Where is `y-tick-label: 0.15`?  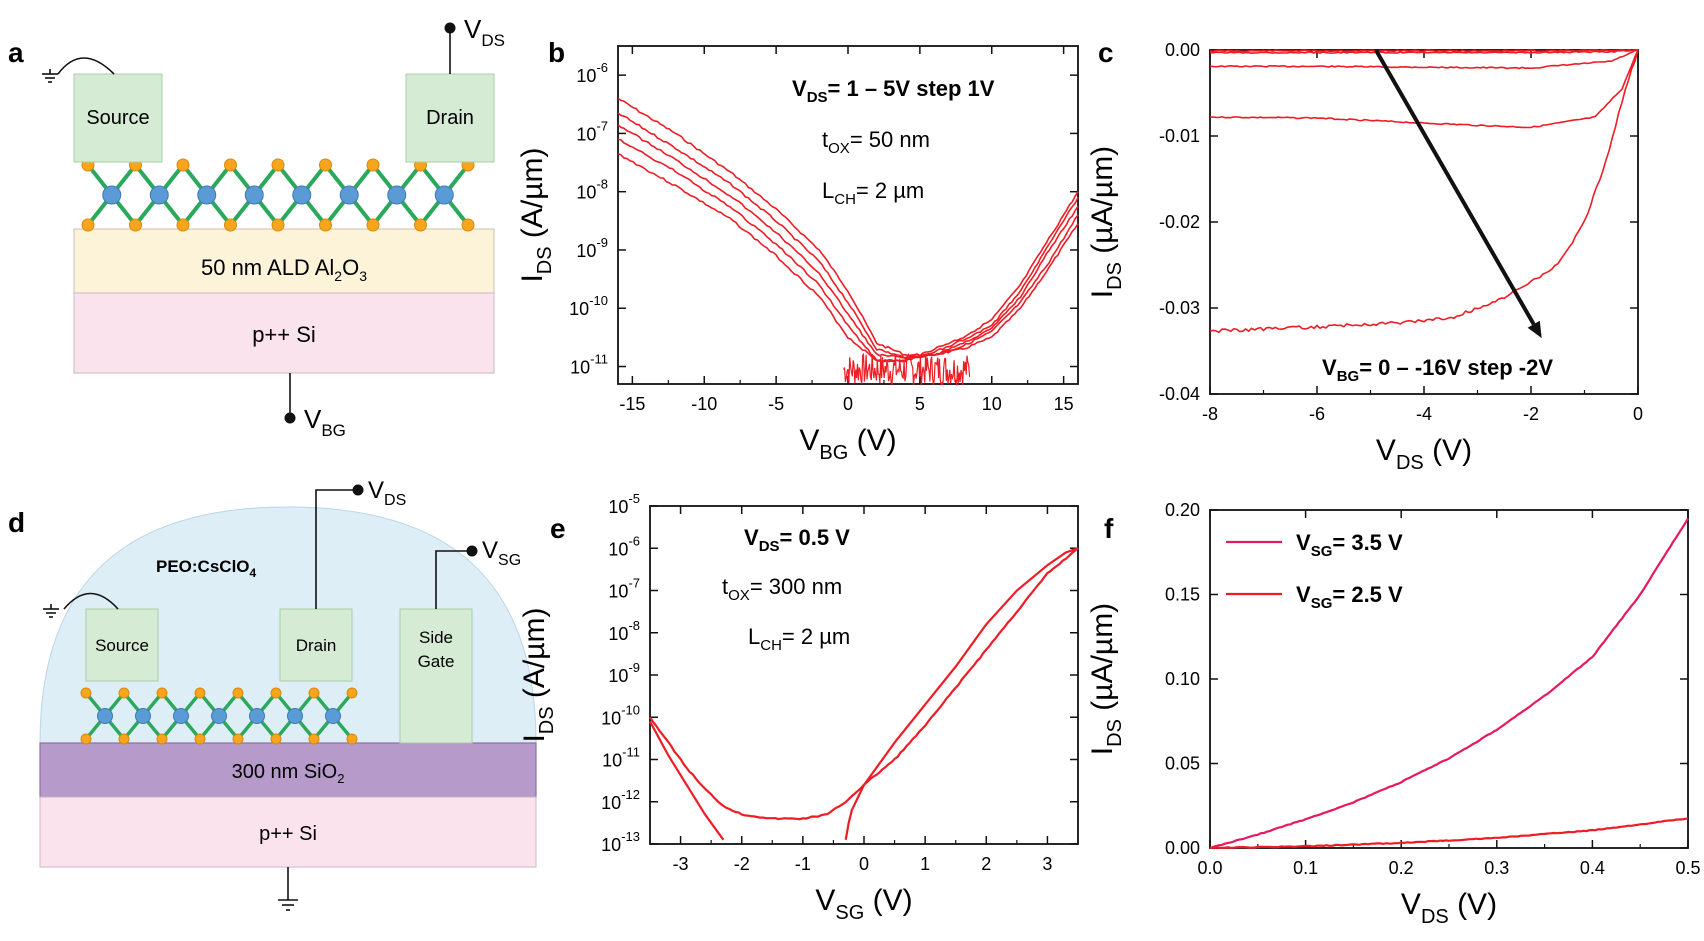 y-tick-label: 0.15 is located at coordinates (1182, 595).